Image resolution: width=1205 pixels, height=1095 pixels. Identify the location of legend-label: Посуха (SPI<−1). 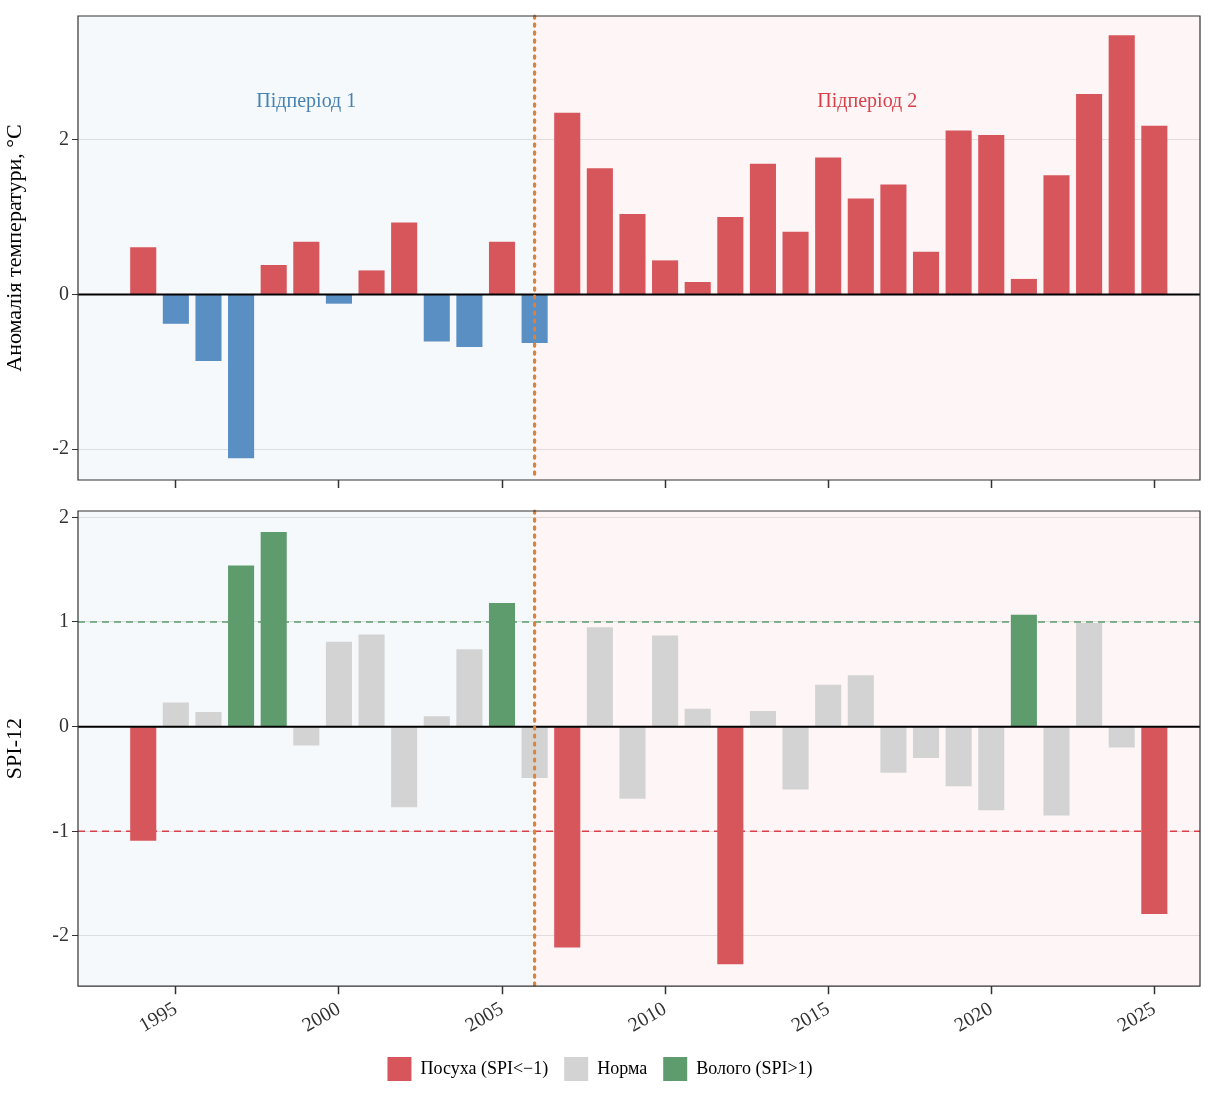
(484, 1068).